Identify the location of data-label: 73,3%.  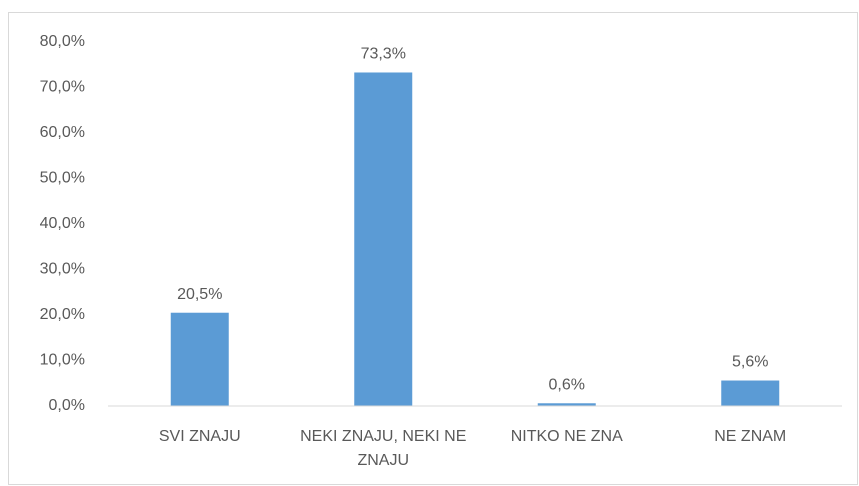
(383, 54).